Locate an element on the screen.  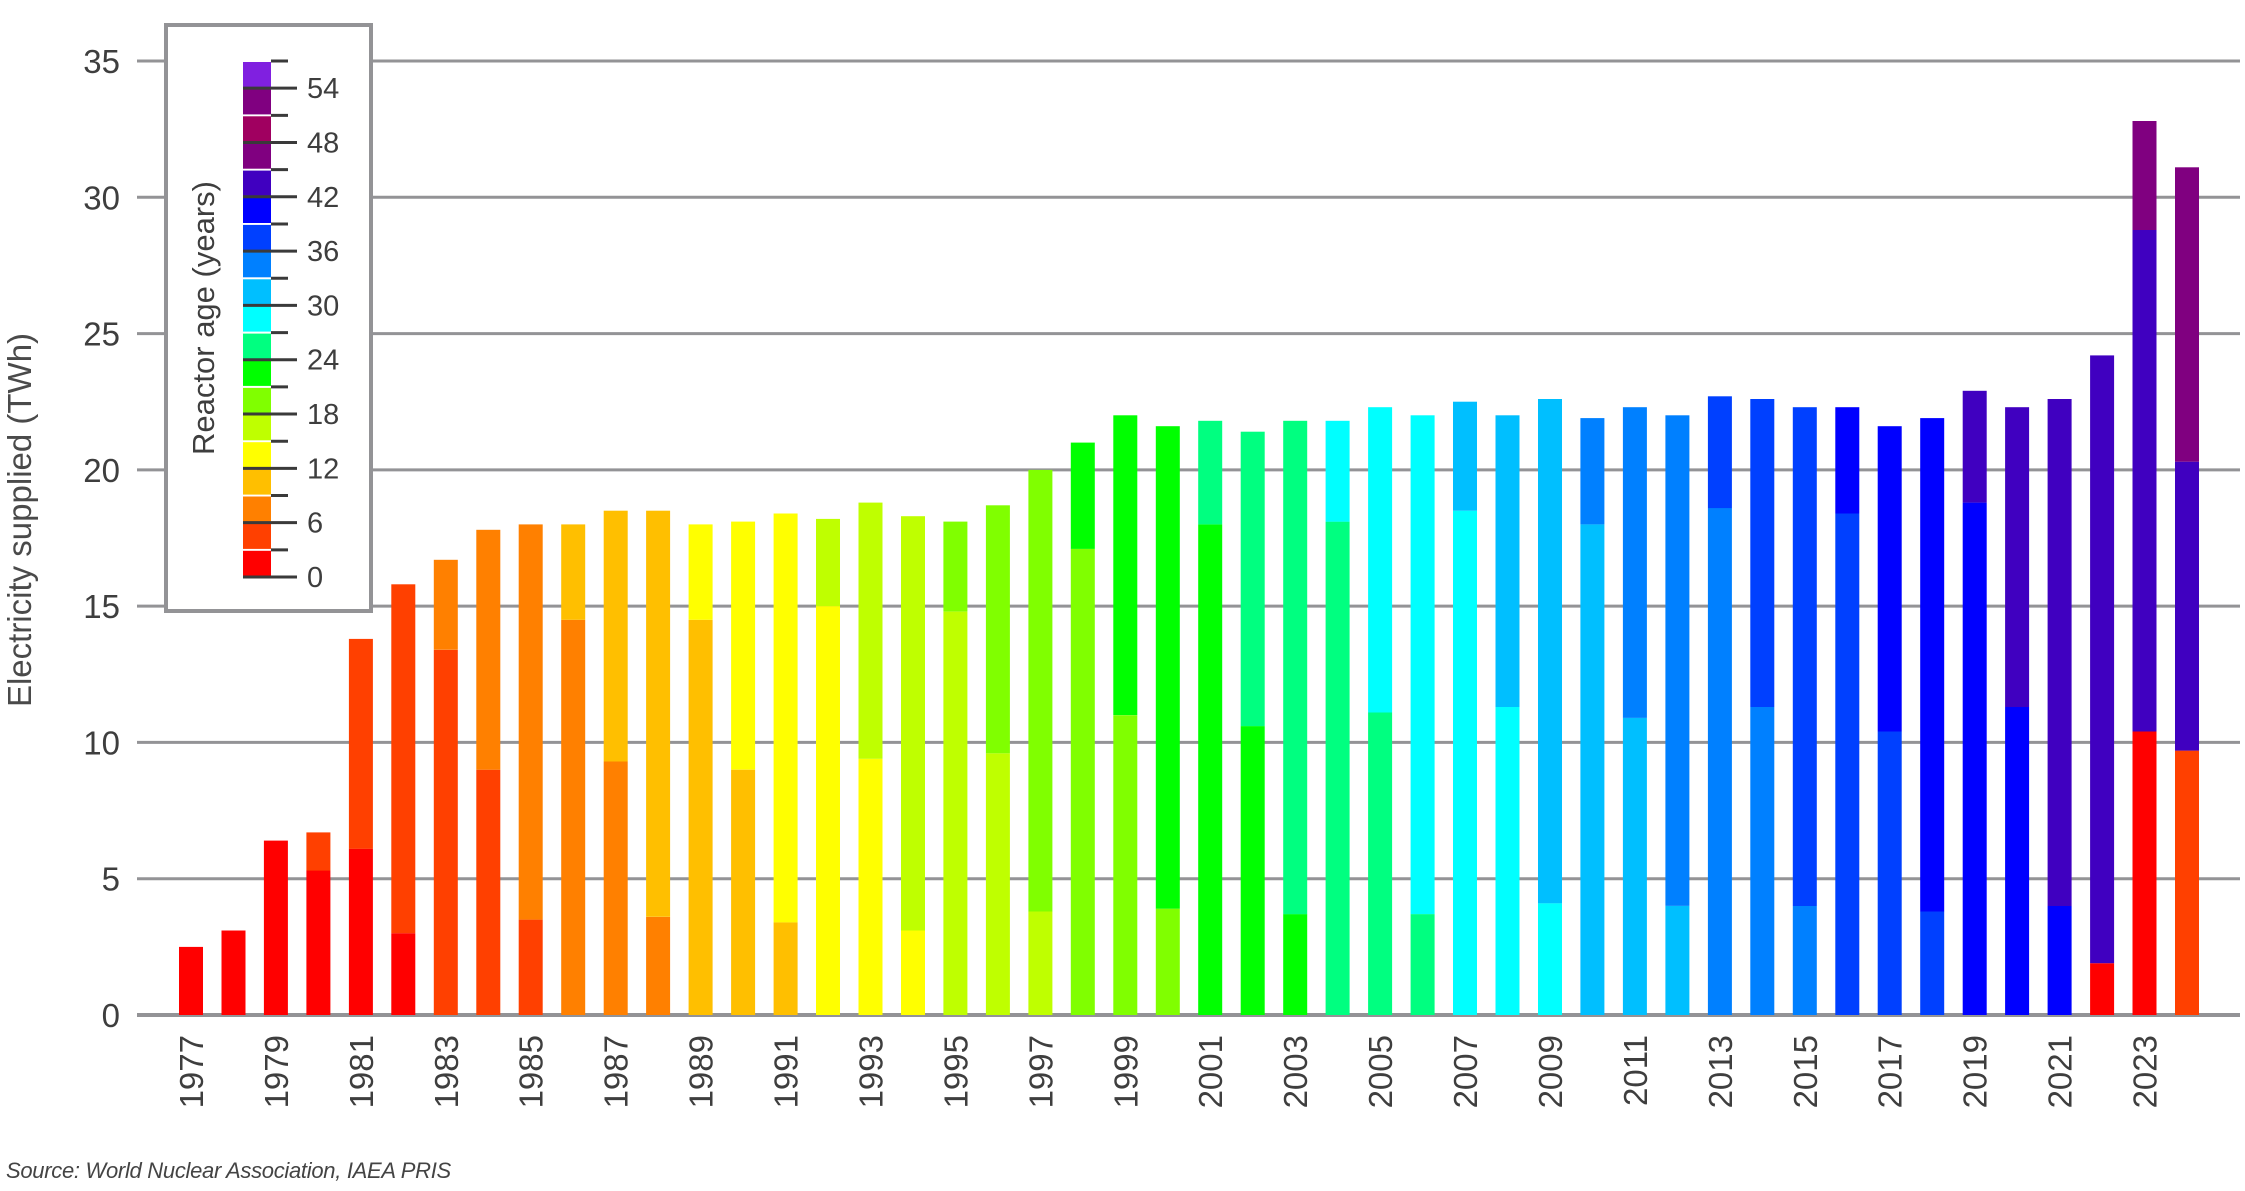
legend-tick-label: 30 is located at coordinates (323, 306).